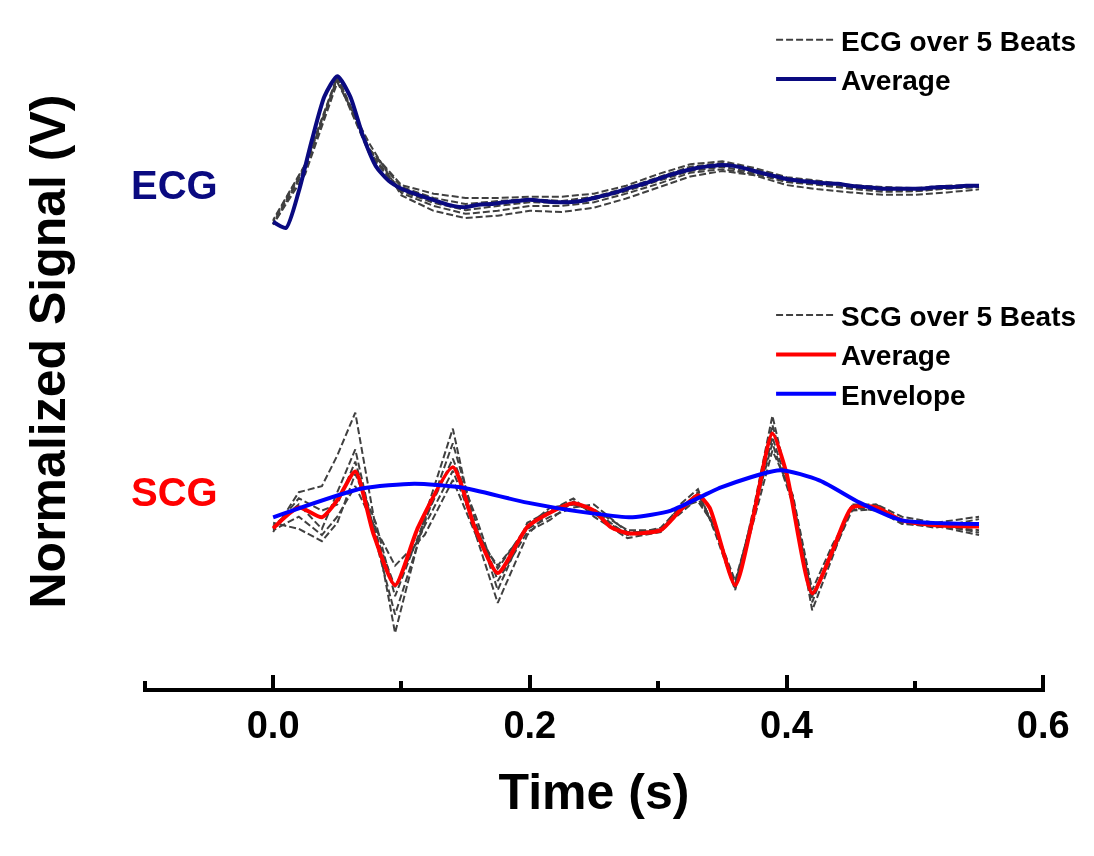 Image resolution: width=1094 pixels, height=856 pixels. Describe the element at coordinates (786, 724) in the screenshot. I see `x-tick-label: 0.4` at that location.